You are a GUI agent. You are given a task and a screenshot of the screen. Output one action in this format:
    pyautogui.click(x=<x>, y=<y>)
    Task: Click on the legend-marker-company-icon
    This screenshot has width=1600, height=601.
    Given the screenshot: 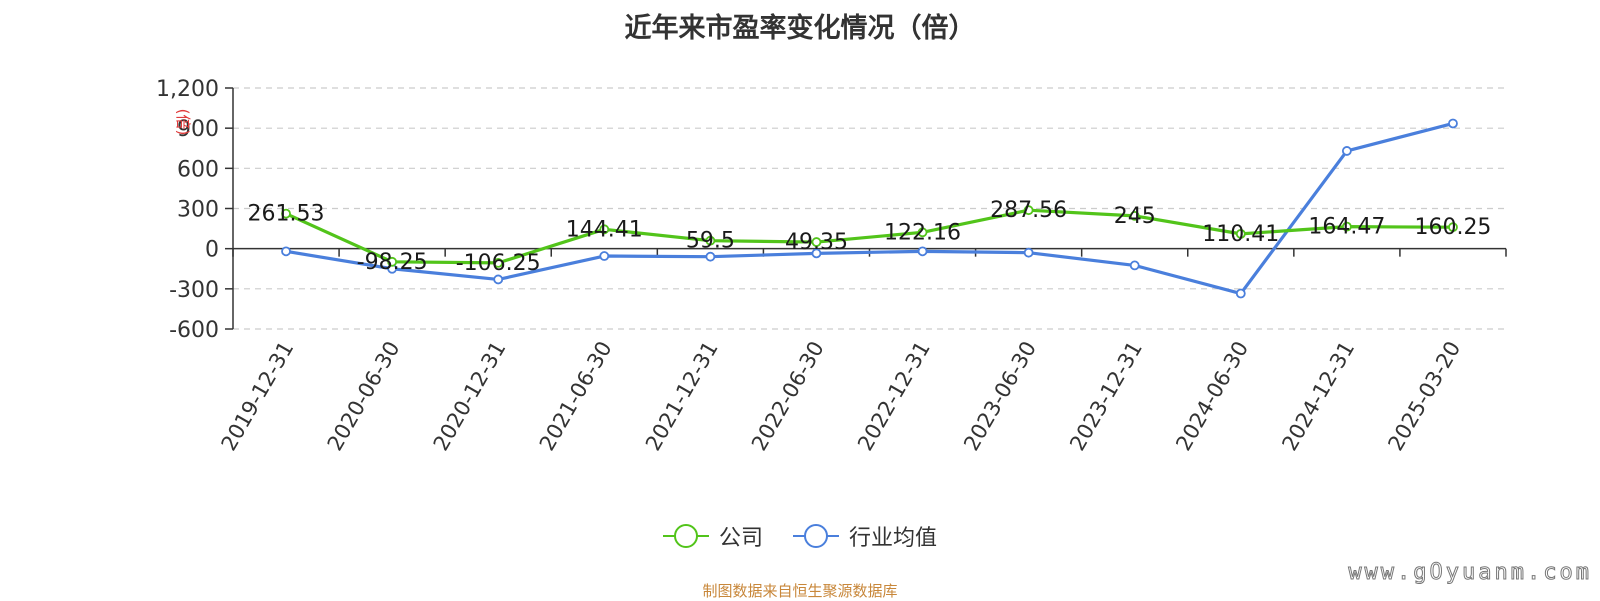 What is the action you would take?
    pyautogui.click(x=685, y=536)
    